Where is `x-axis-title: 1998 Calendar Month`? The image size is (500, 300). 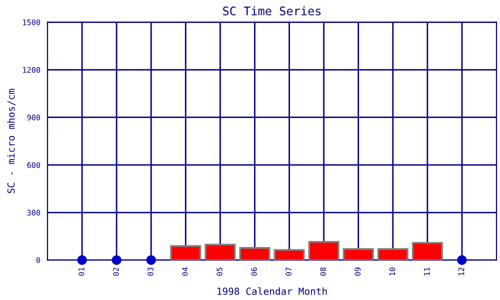
x-axis-title: 1998 Calendar Month is located at coordinates (272, 291).